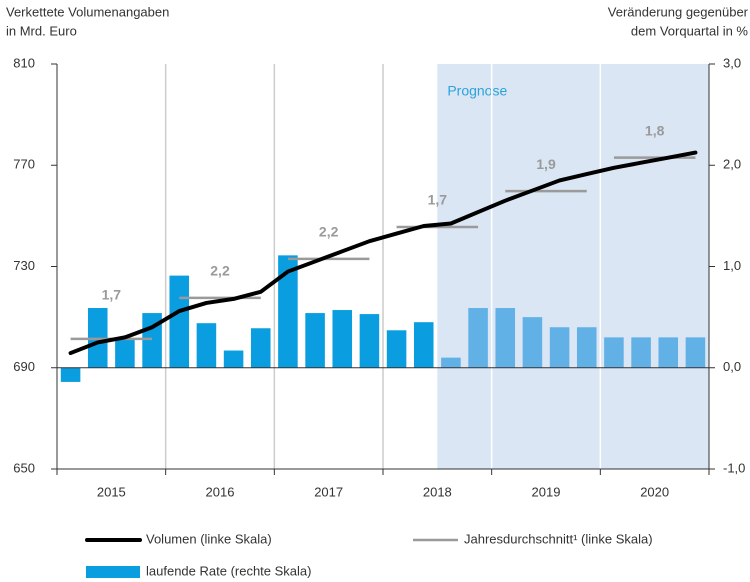 The height and width of the screenshot is (582, 750). What do you see at coordinates (24, 265) in the screenshot?
I see `y-tick-label: 730` at bounding box center [24, 265].